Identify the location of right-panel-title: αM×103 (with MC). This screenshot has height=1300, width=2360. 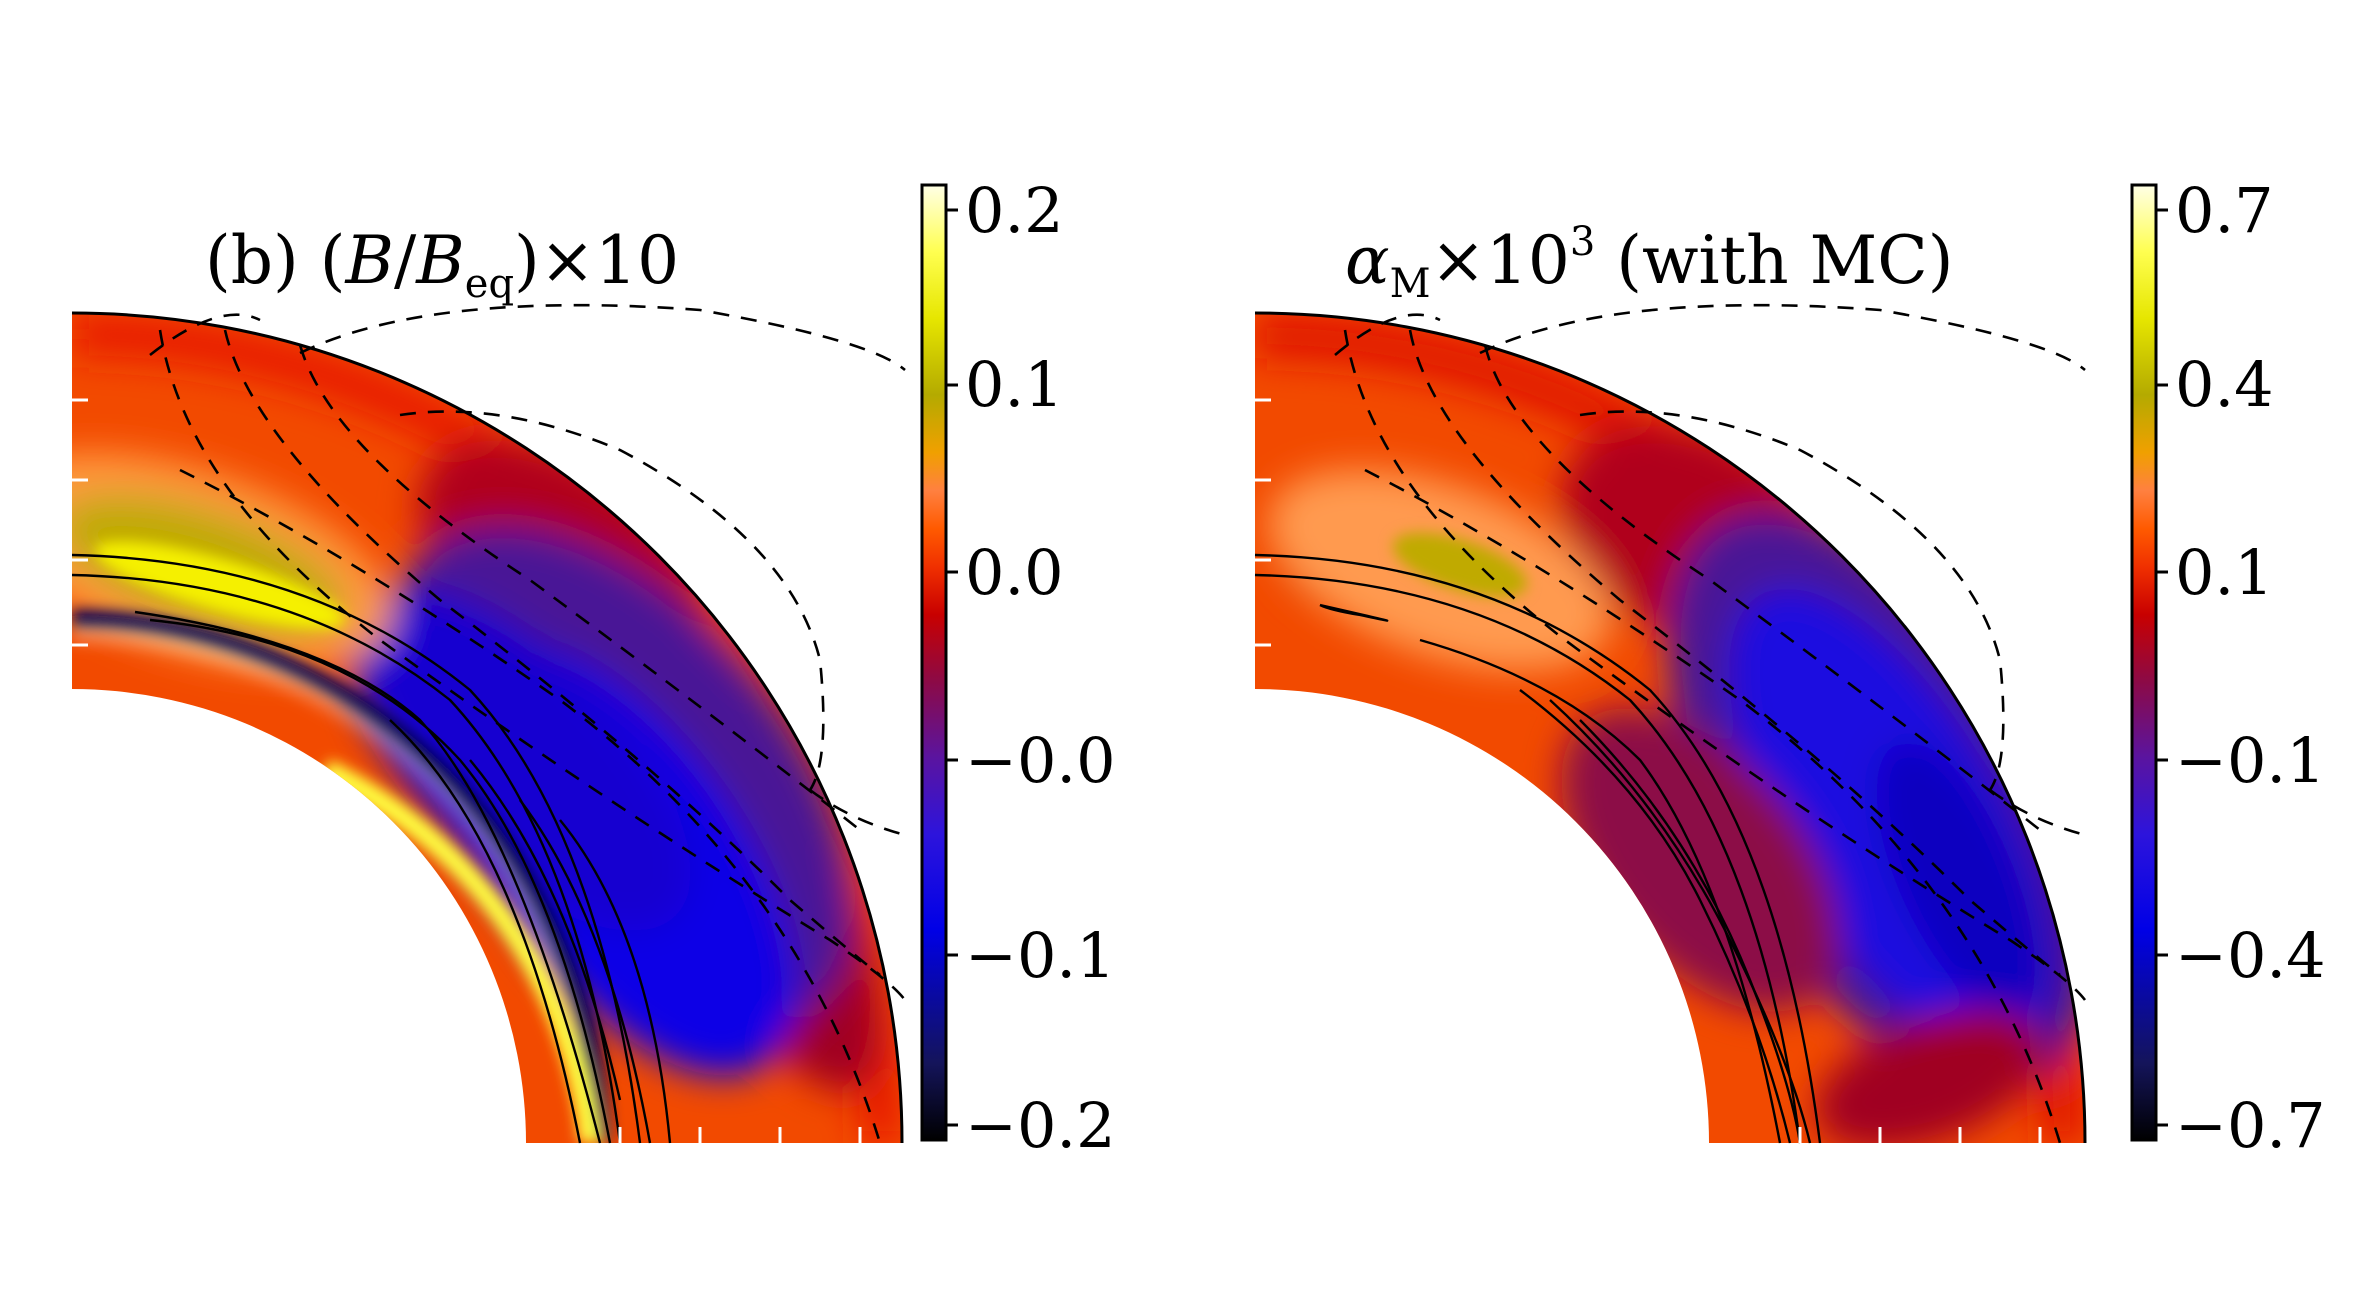
(1649, 263).